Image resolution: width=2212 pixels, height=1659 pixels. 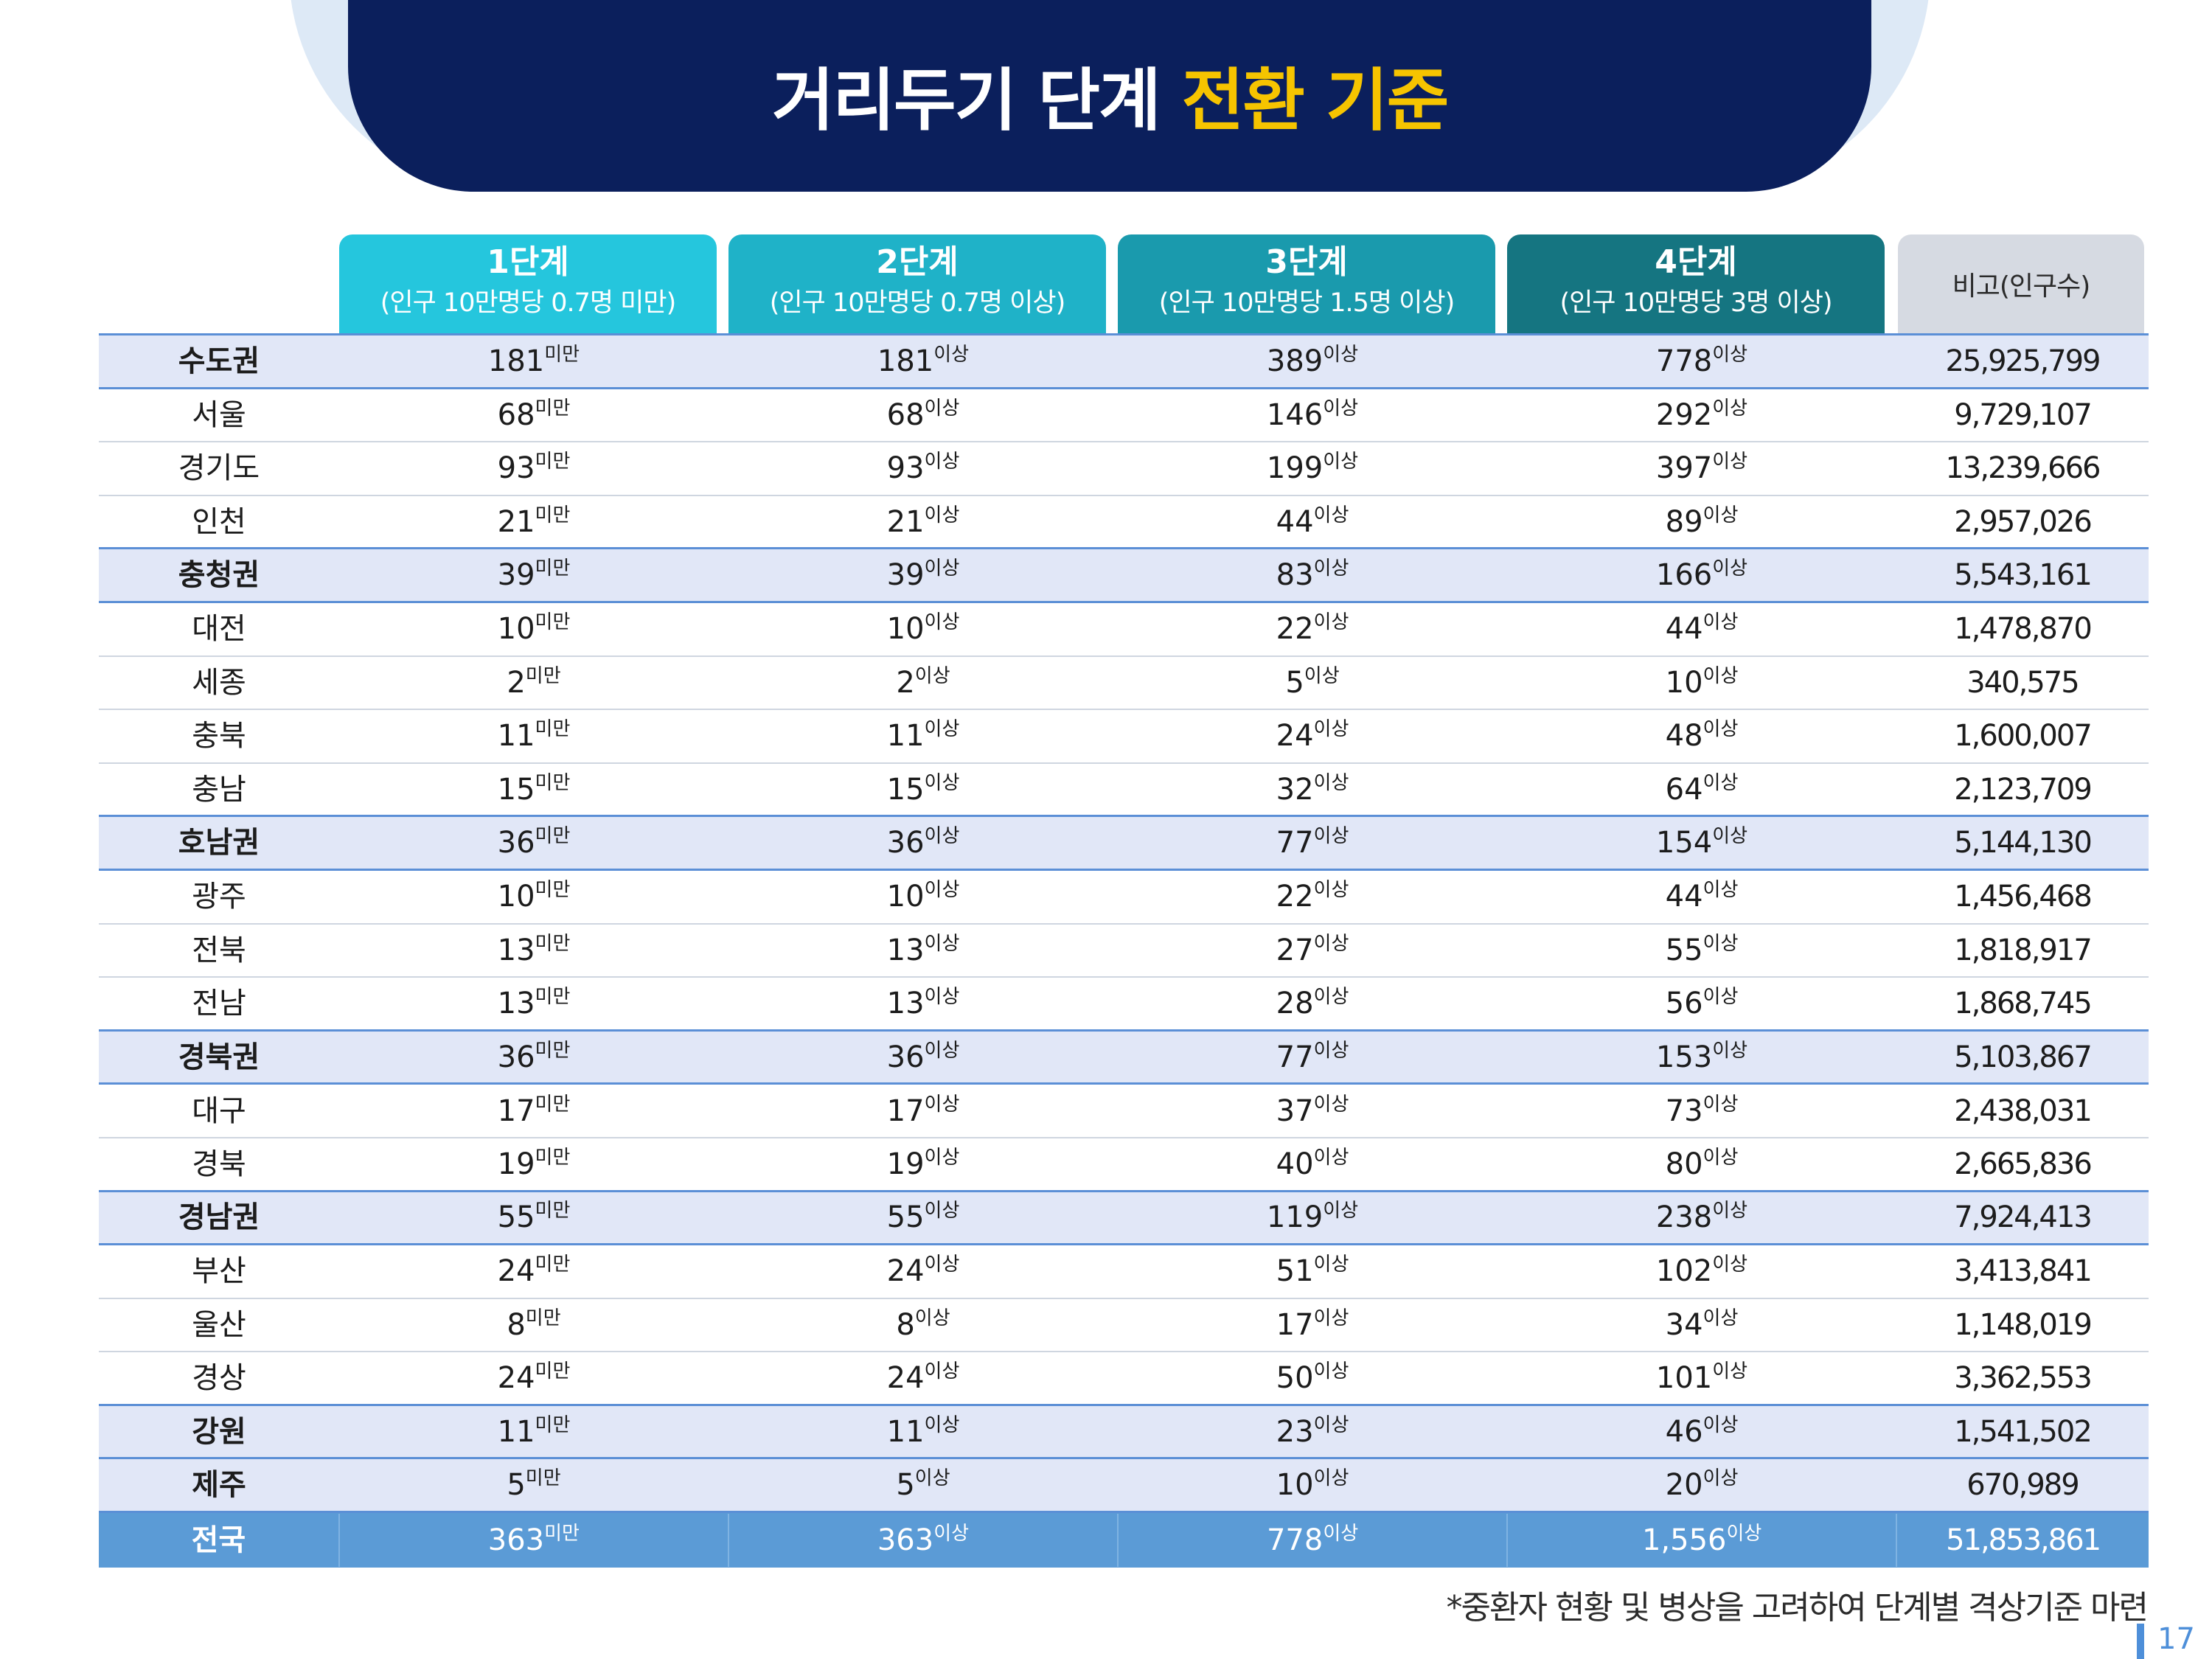 I want to click on stage-2-threshold: 17이상, so click(x=923, y=1111).